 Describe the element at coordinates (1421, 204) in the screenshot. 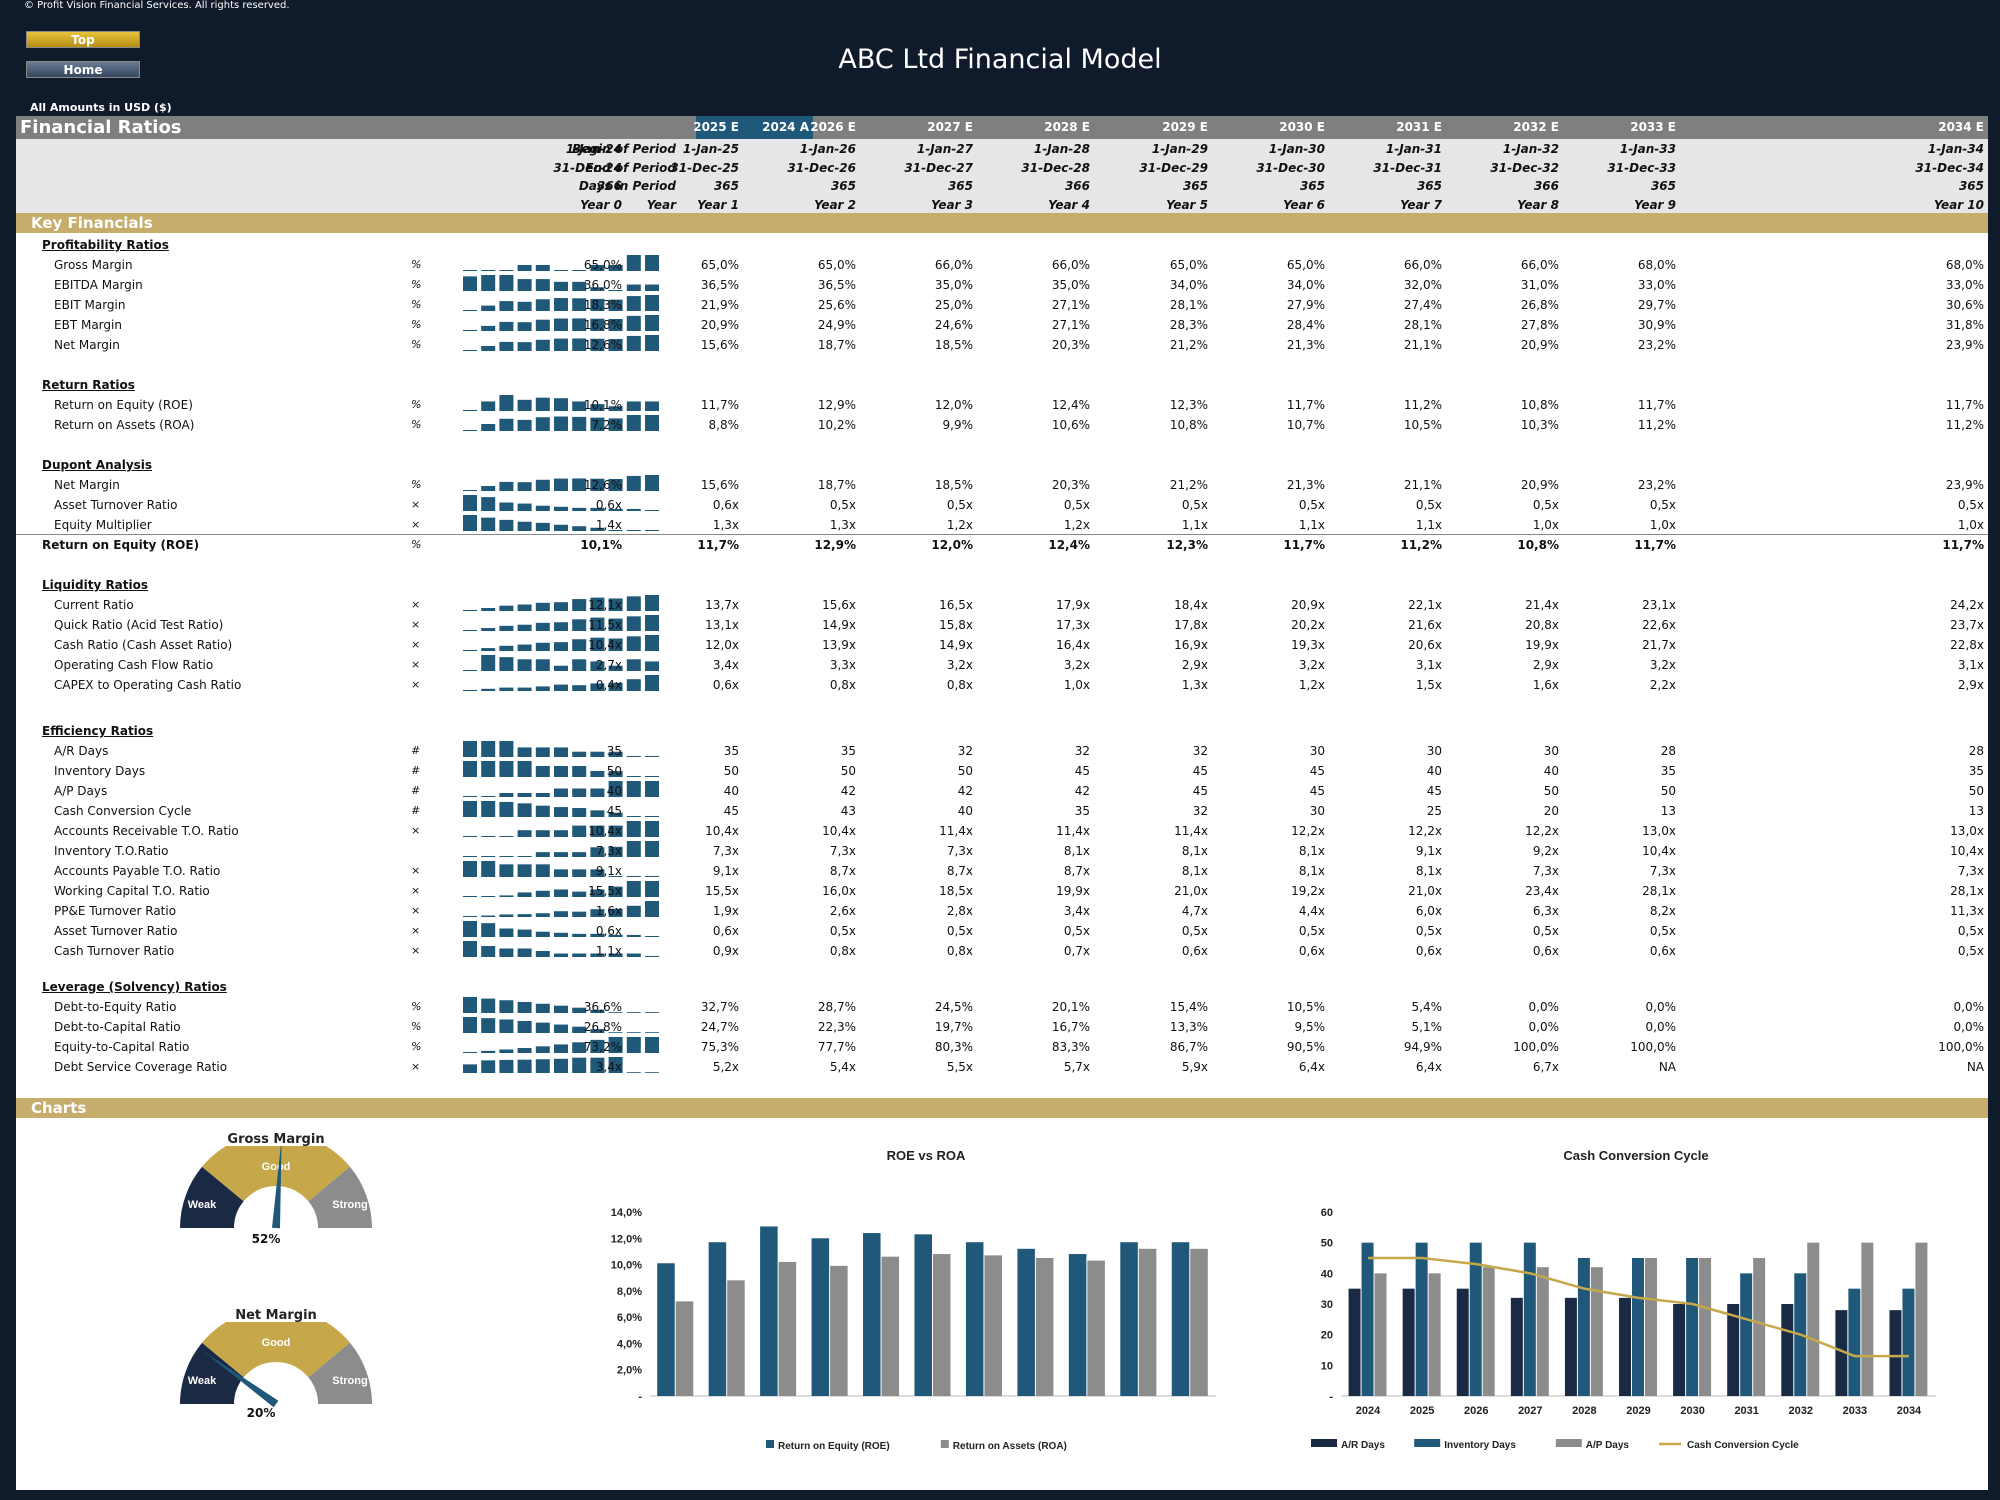

I see `period-value: Year 7` at that location.